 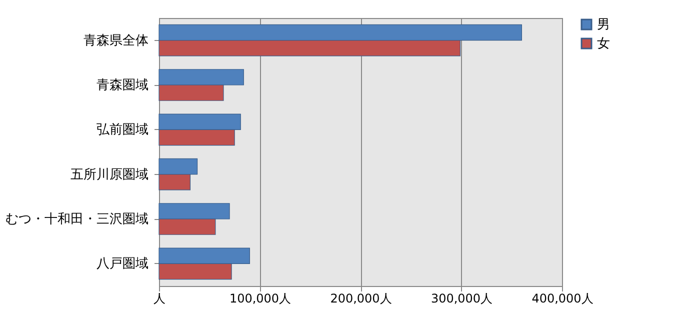 I want to click on x-tick-label: 人, so click(x=160, y=299).